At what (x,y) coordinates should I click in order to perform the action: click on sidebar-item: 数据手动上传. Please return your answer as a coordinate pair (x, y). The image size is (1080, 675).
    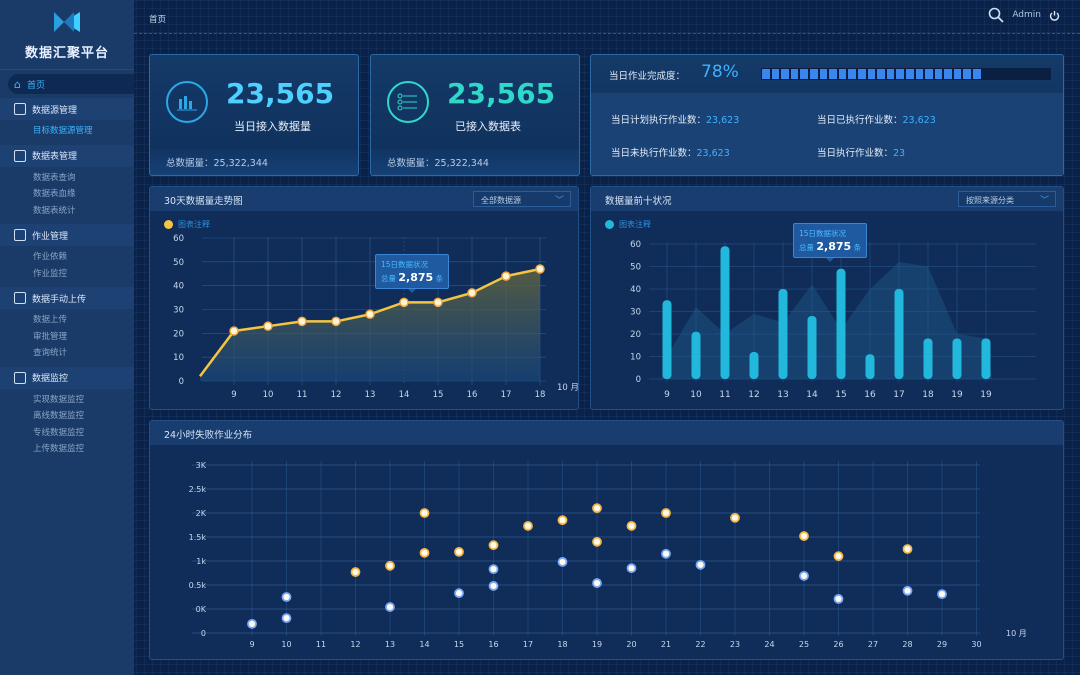
    Looking at the image, I should click on (67, 298).